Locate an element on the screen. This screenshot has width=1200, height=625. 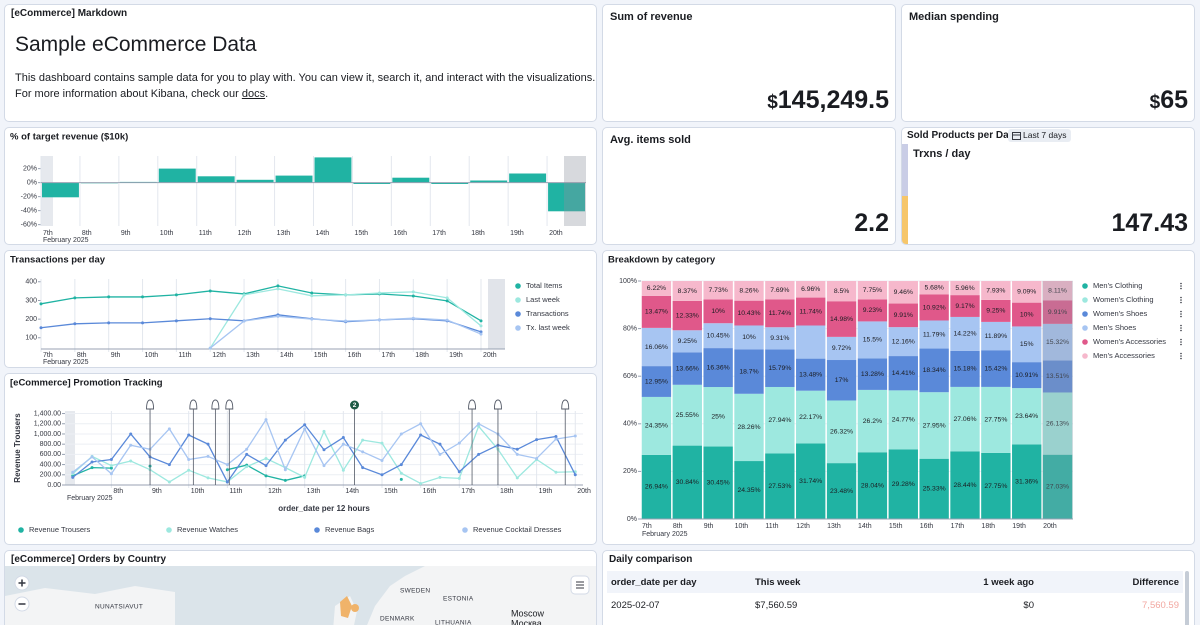
data-label: 5.96% is located at coordinates (964, 288).